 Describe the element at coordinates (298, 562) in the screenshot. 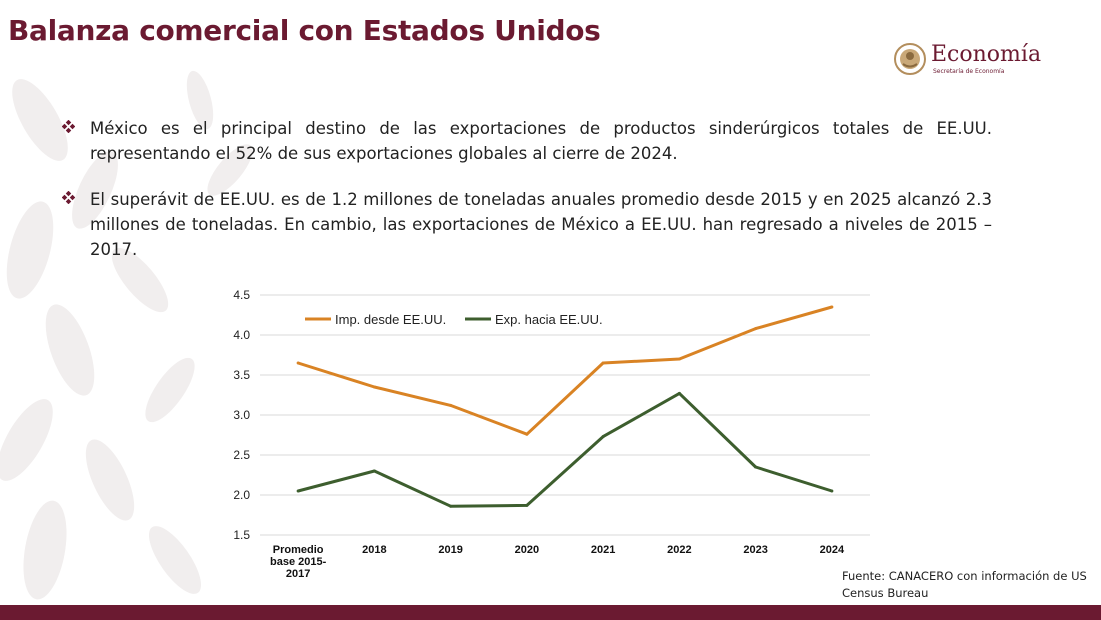

I see `x-tick-label: base 2015-` at that location.